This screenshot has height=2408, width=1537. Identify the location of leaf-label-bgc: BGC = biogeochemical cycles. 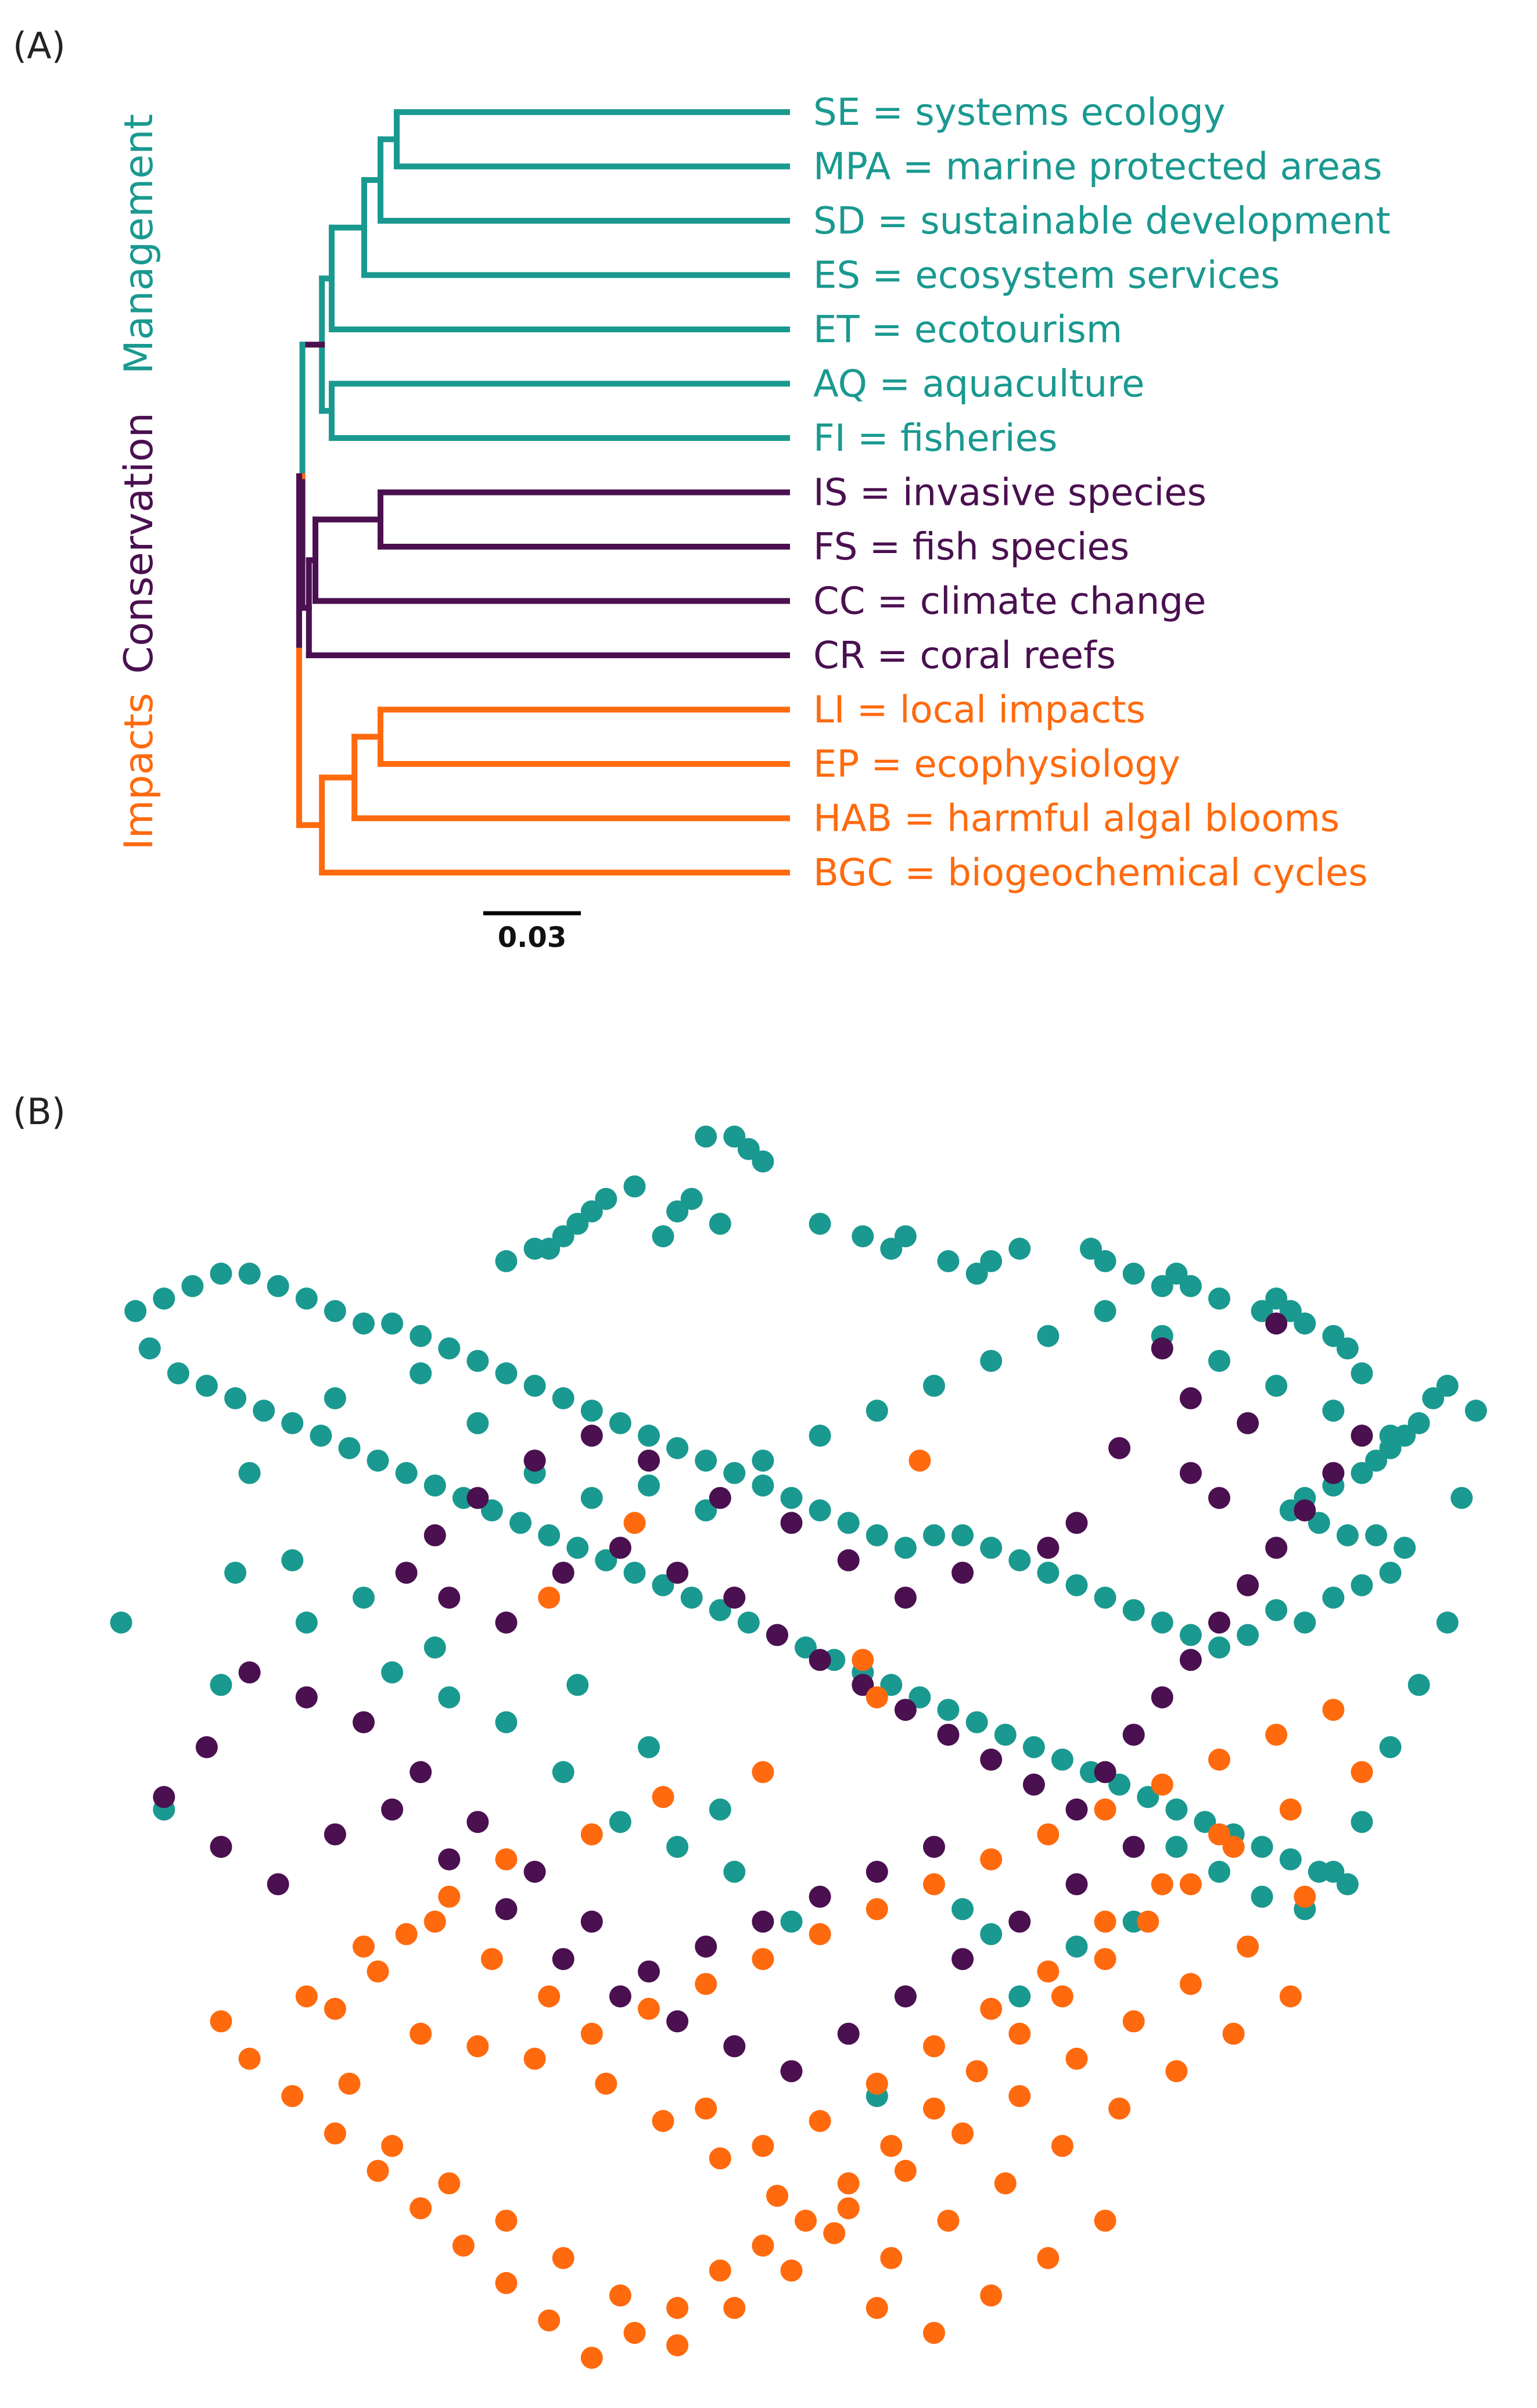
(1090, 873).